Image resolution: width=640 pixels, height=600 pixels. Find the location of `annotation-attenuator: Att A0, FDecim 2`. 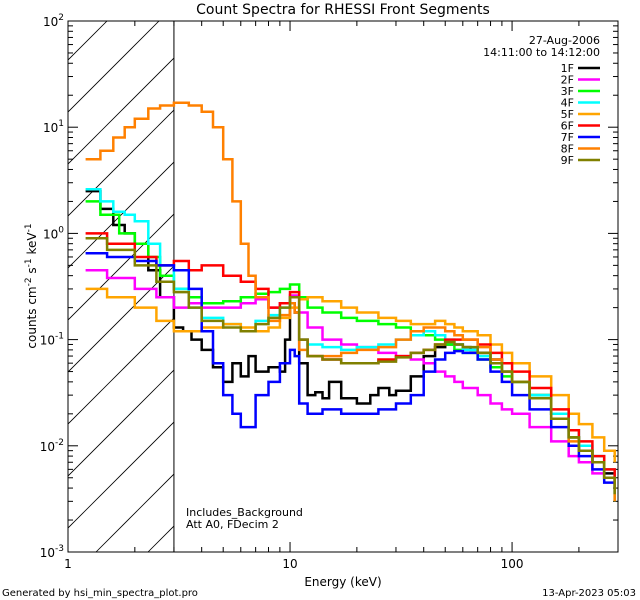

annotation-attenuator: Att A0, FDecim 2 is located at coordinates (232, 524).